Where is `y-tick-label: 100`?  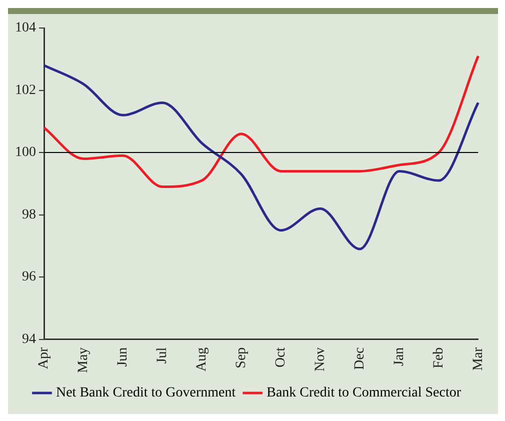
y-tick-label: 100 is located at coordinates (25, 152).